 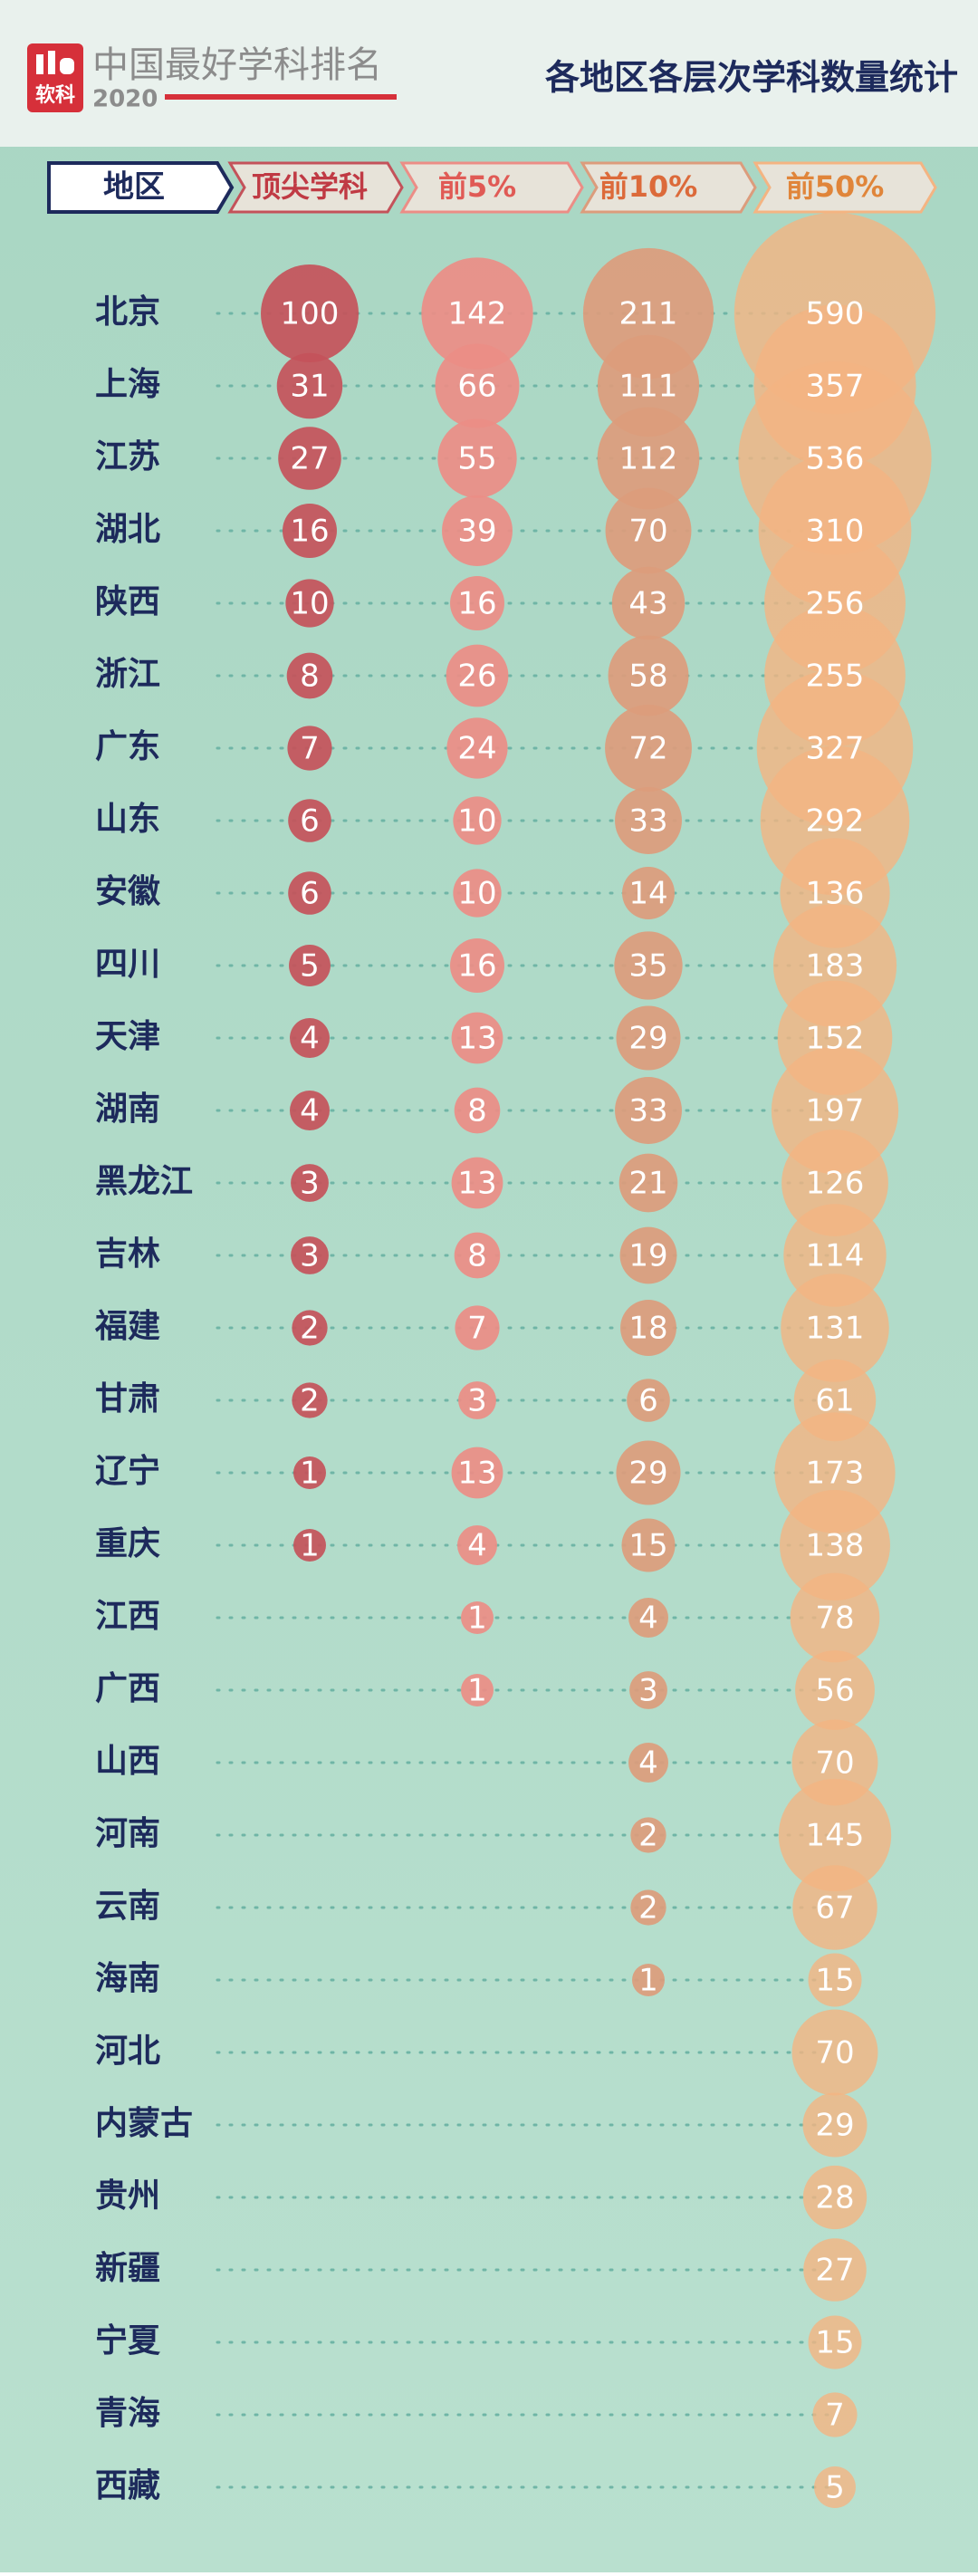 I want to click on category-label: 内蒙古, so click(x=144, y=2123).